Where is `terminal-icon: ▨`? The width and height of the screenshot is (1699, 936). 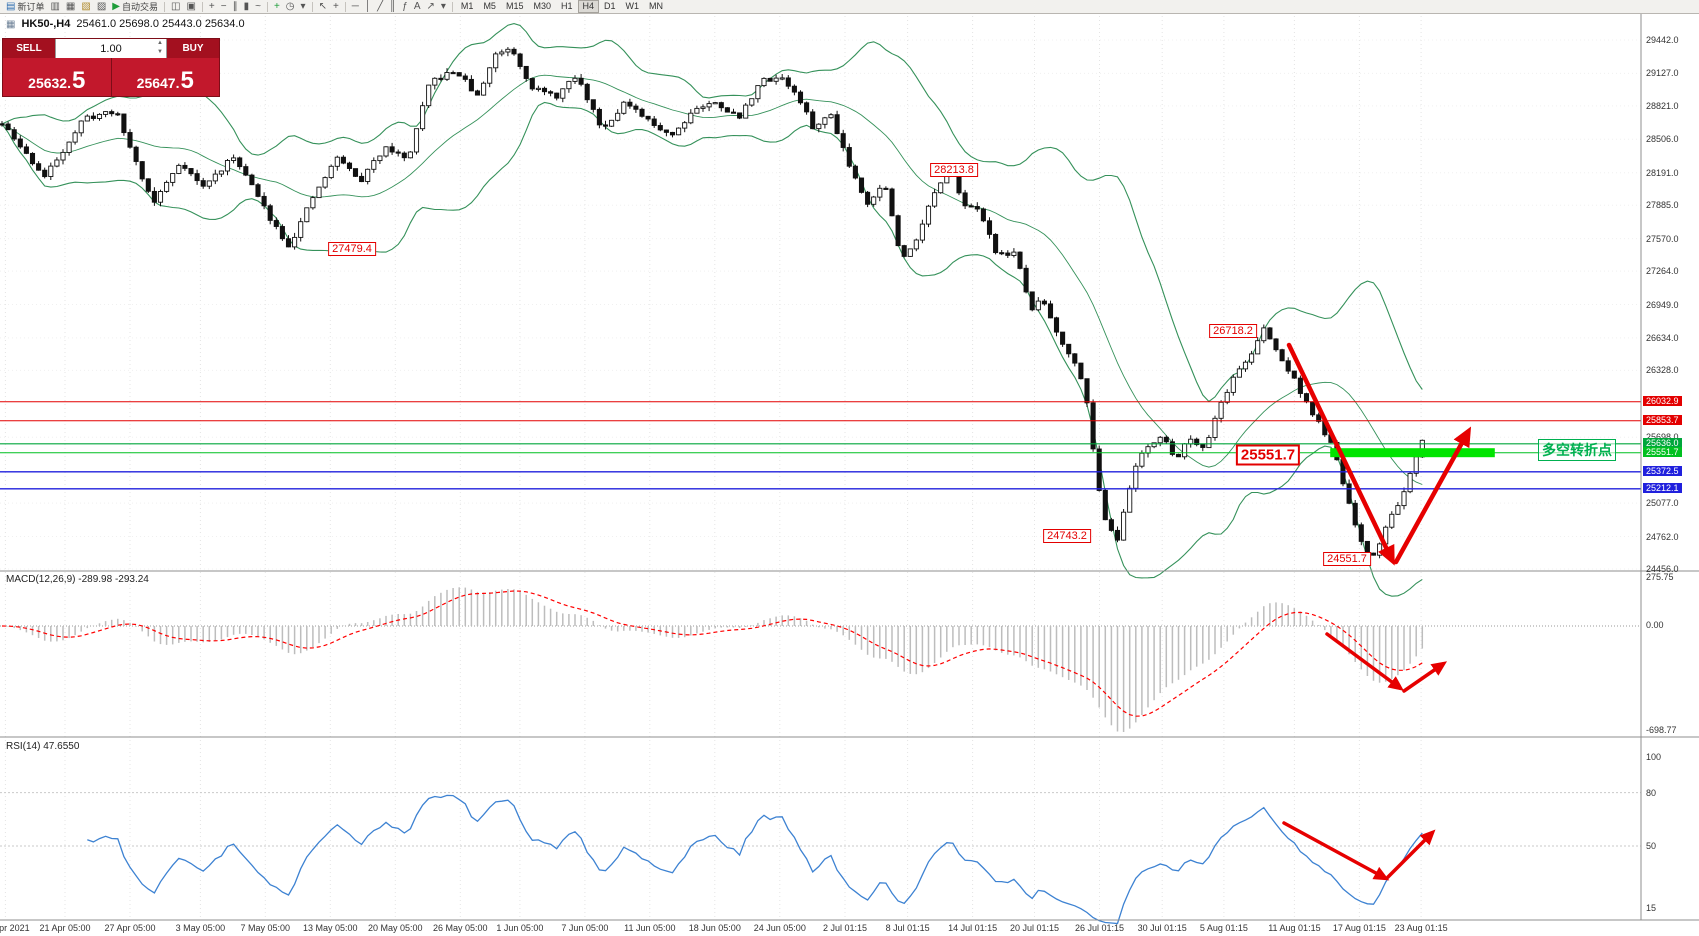
terminal-icon: ▨ is located at coordinates (101, 6).